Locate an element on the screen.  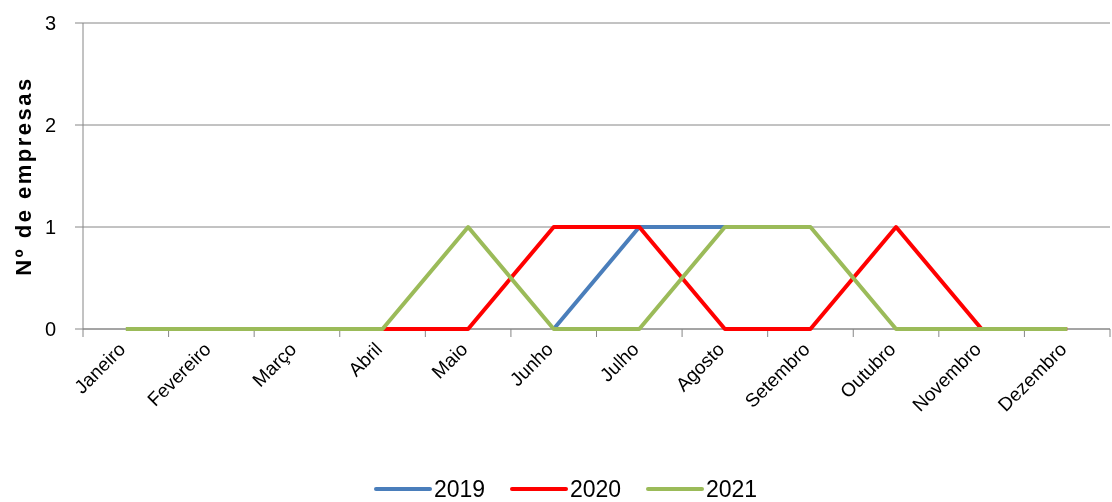
y-axis-title: Nº de empresas is located at coordinates (23, 176).